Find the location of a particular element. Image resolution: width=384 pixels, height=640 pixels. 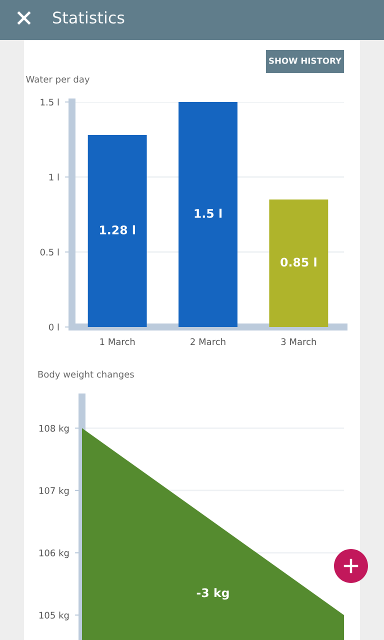

y-tick-label: 1.5 l is located at coordinates (49, 102).